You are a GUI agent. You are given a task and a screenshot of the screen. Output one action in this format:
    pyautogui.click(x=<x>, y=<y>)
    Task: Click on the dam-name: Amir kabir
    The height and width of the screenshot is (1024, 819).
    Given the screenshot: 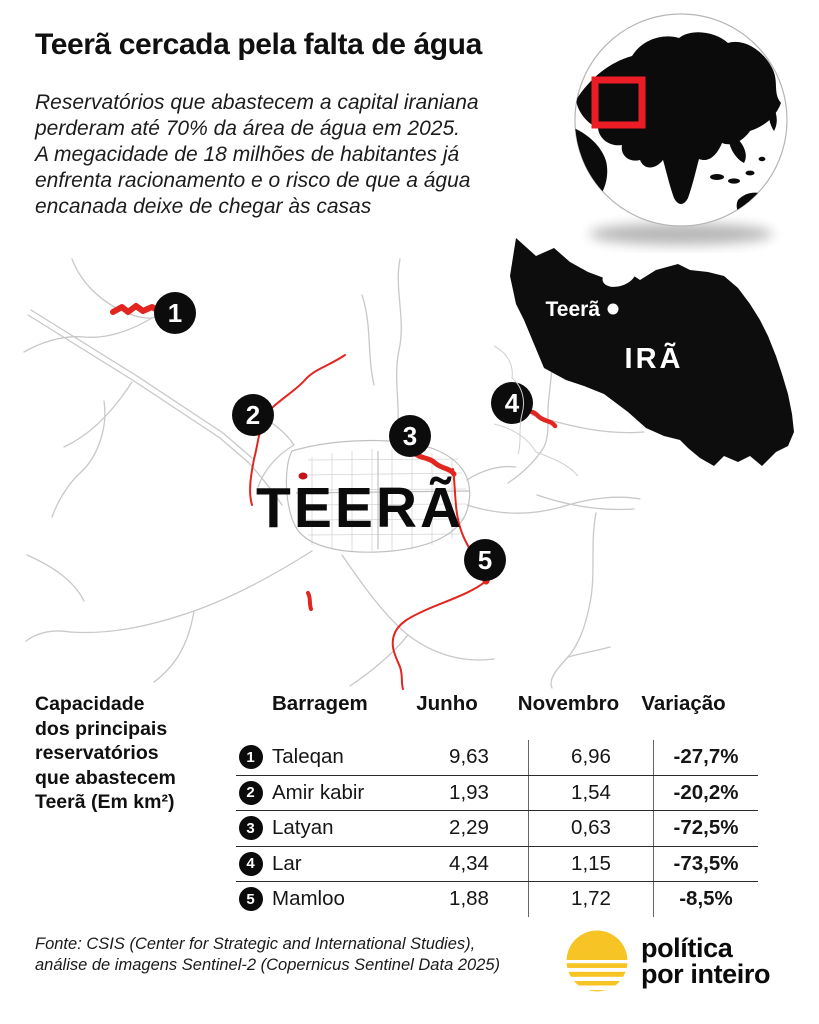 What is the action you would take?
    pyautogui.click(x=318, y=792)
    